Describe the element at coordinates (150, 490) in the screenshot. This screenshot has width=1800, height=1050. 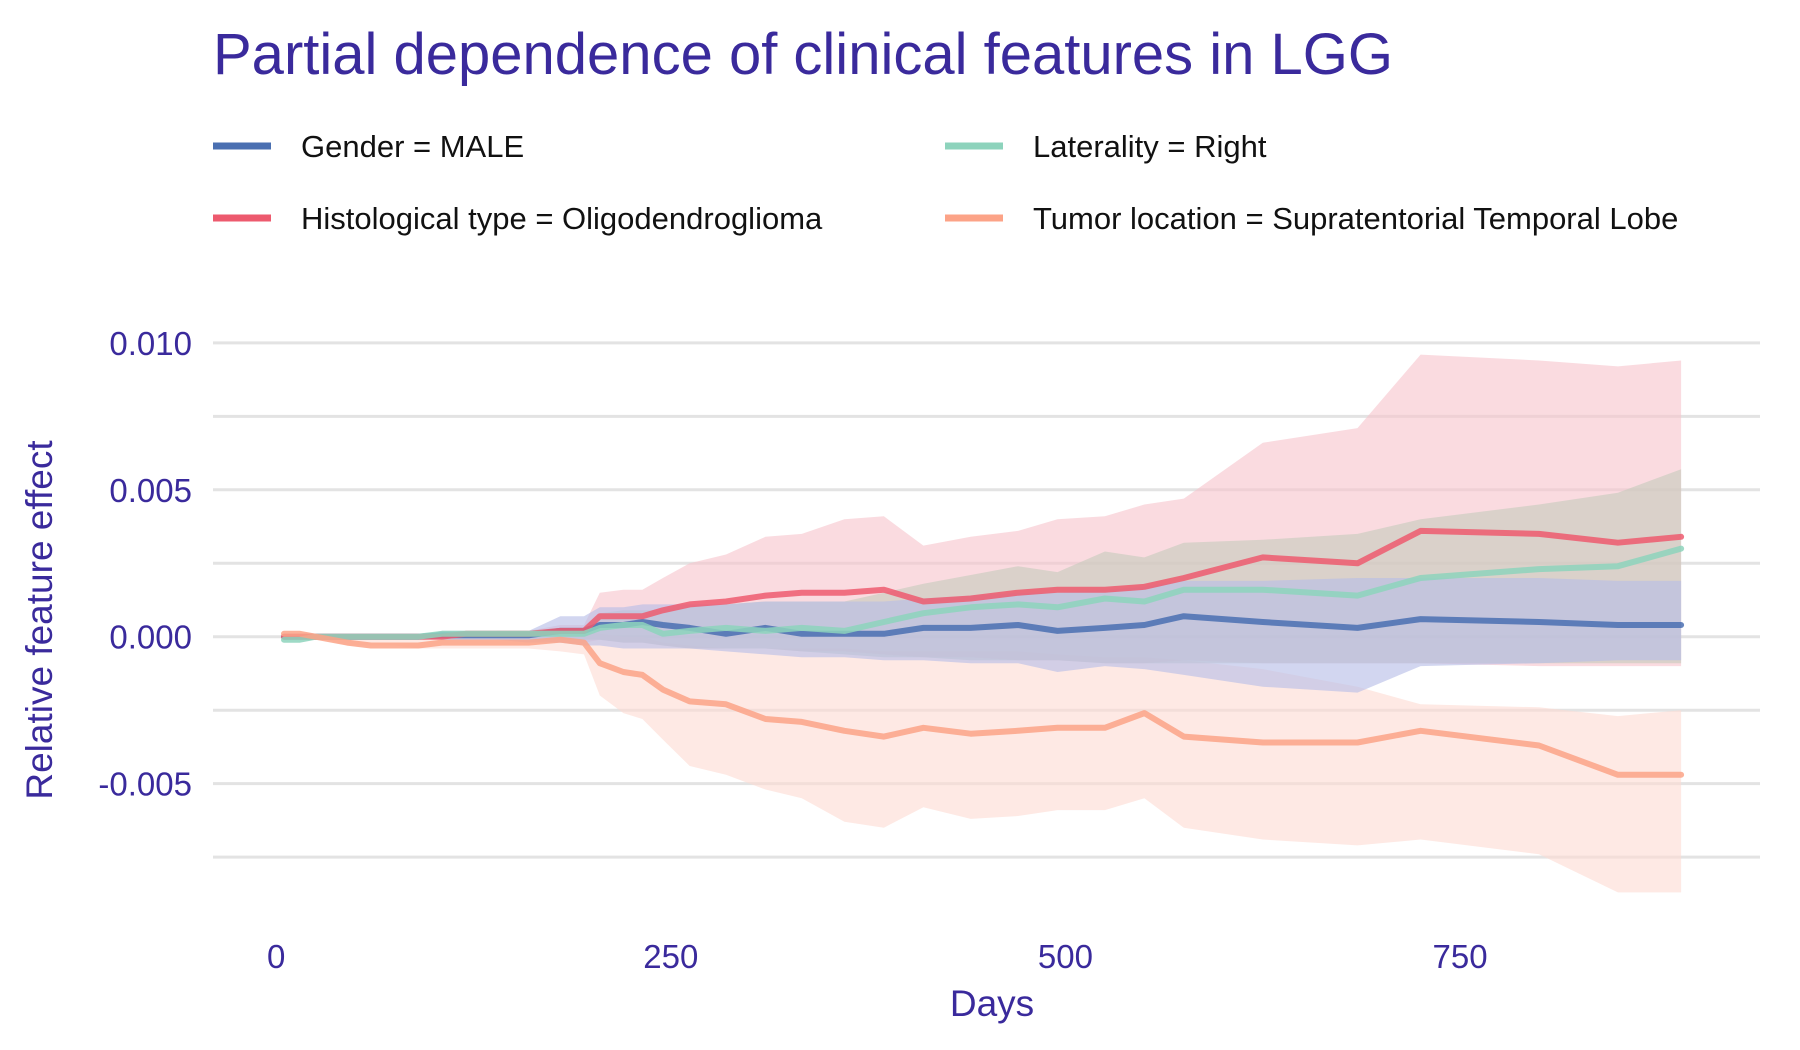
I see `y-tick-label: 0.005` at that location.